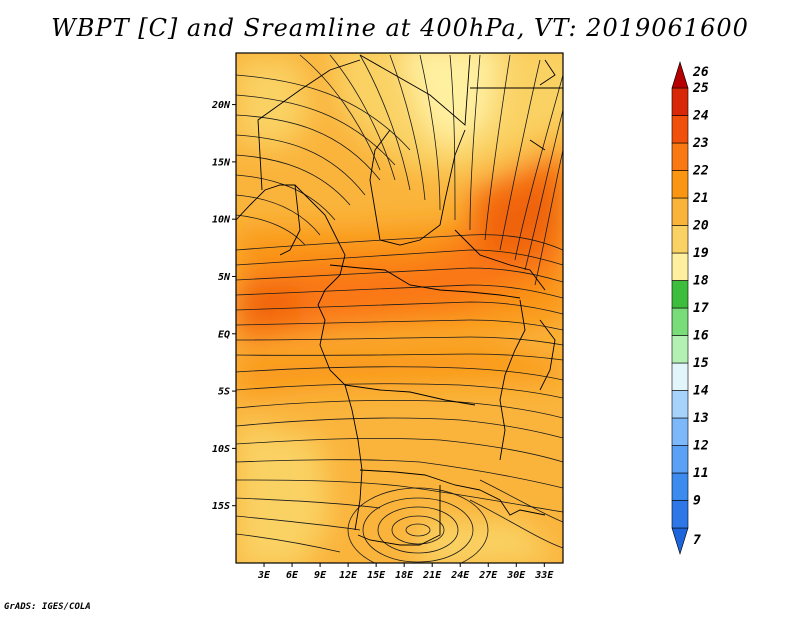  I want to click on credit-text: GrADS: IGES/COLA, so click(47, 607).